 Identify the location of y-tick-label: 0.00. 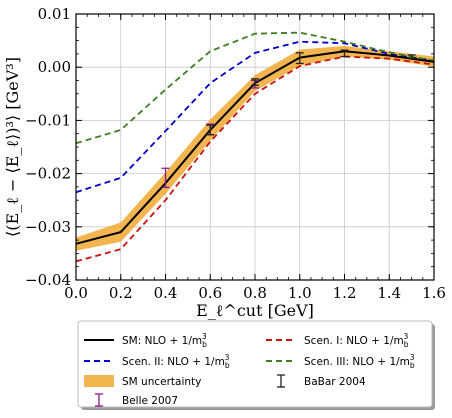
(54, 67).